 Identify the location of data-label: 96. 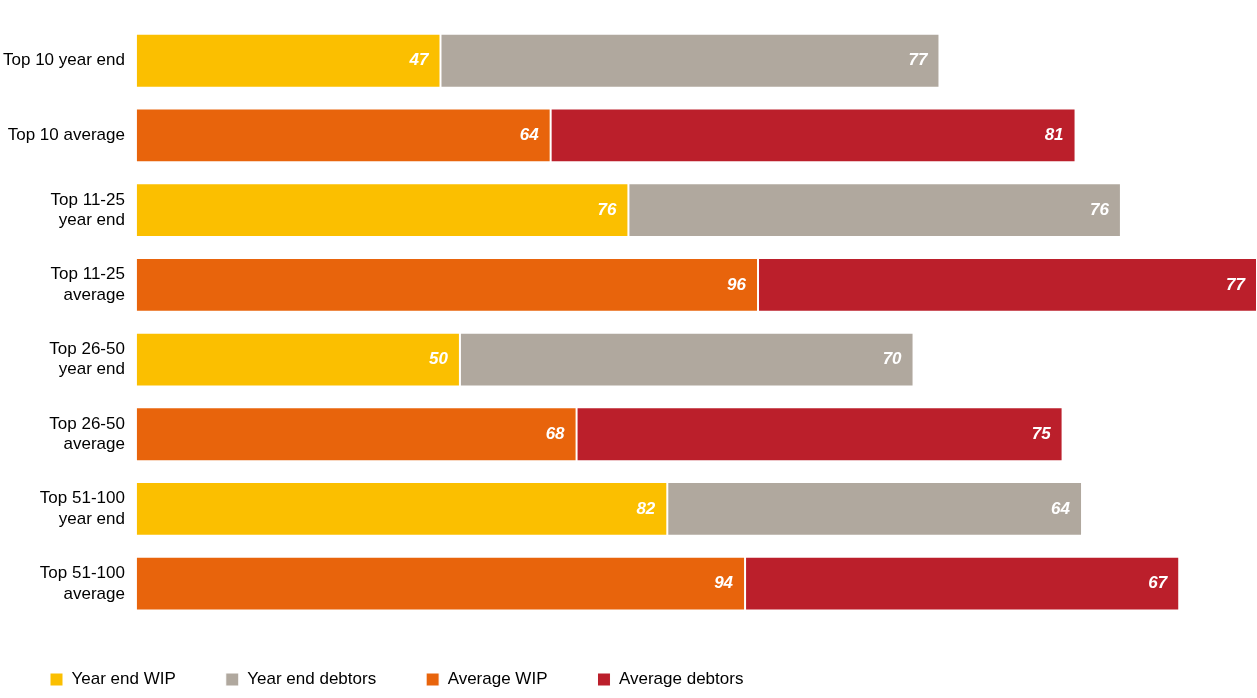
(737, 284).